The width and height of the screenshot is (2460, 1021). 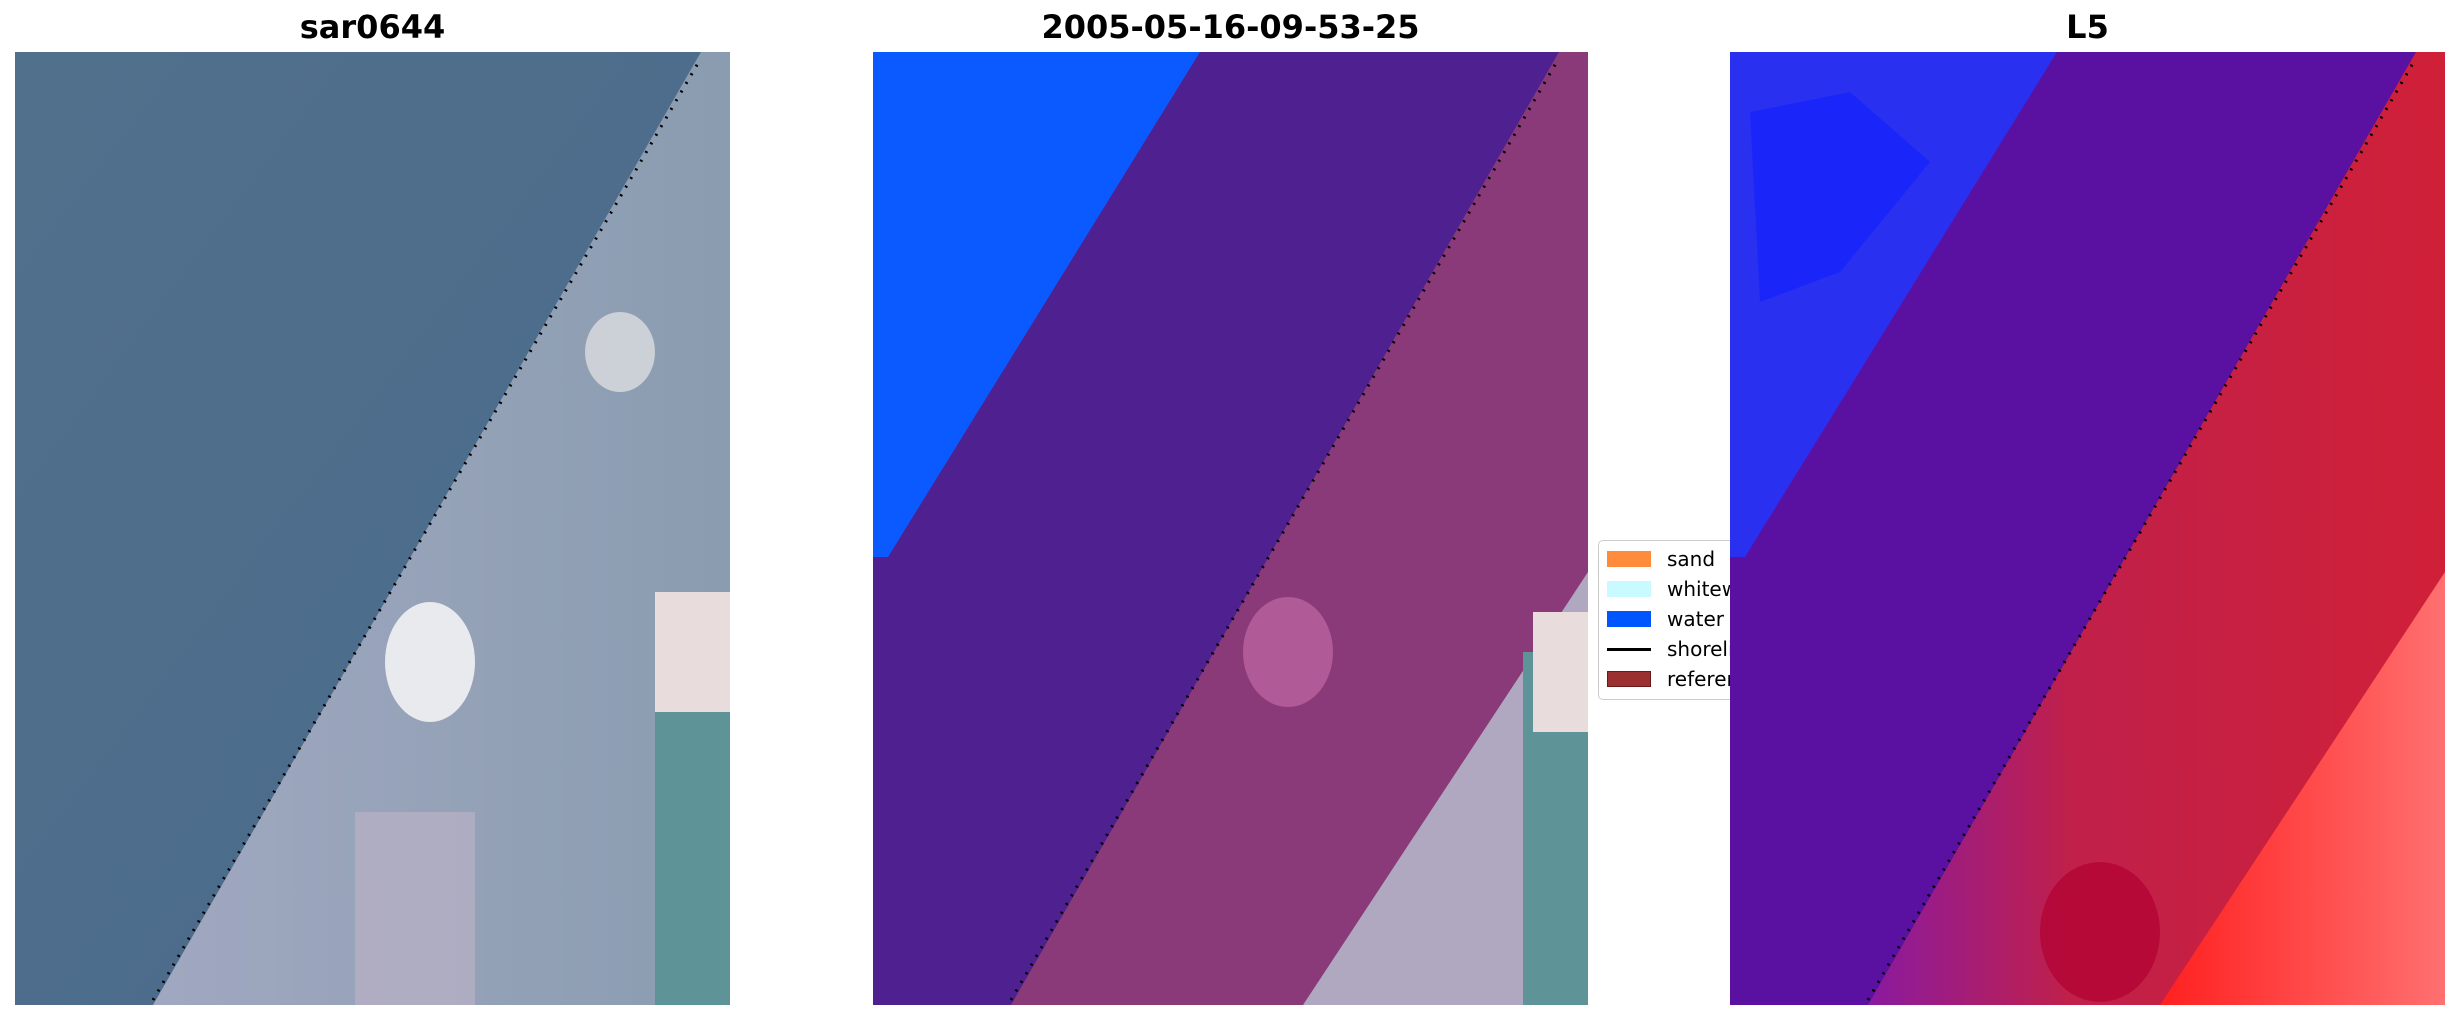 I want to click on legend-item-water: water, so click(x=1665, y=619).